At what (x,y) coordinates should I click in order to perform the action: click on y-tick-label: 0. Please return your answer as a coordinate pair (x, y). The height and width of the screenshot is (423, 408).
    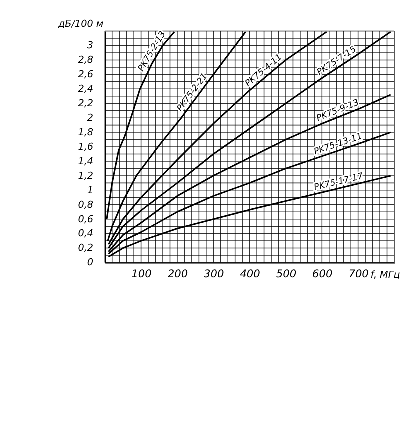
    Looking at the image, I should click on (90, 263).